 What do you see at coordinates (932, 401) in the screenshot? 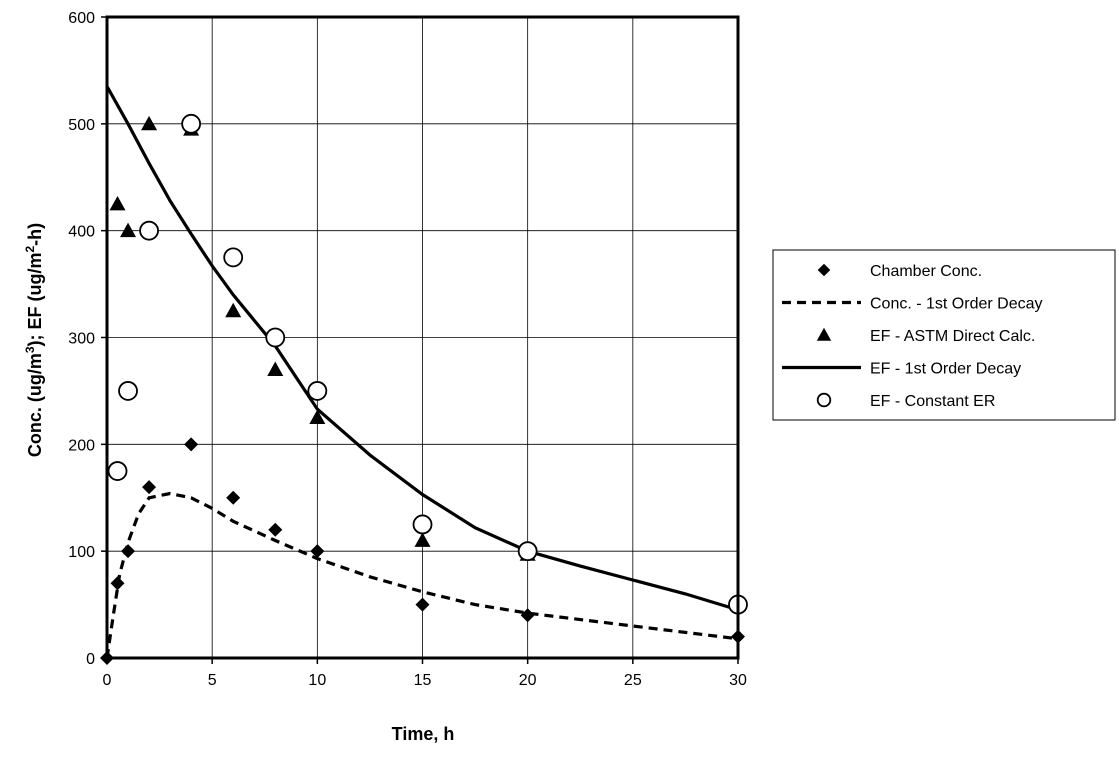
I see `legend-label: EF - Constant ER` at bounding box center [932, 401].